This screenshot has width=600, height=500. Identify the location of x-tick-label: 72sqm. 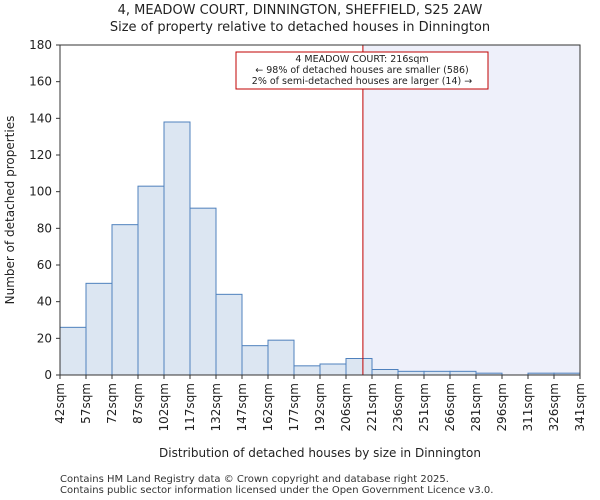
(112, 403).